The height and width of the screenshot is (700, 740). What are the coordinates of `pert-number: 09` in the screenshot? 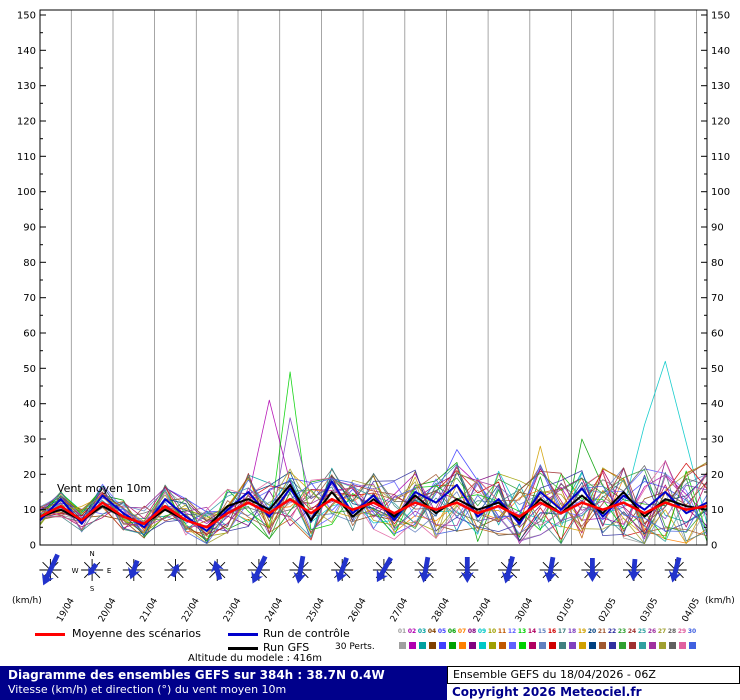 It's located at (482, 631).